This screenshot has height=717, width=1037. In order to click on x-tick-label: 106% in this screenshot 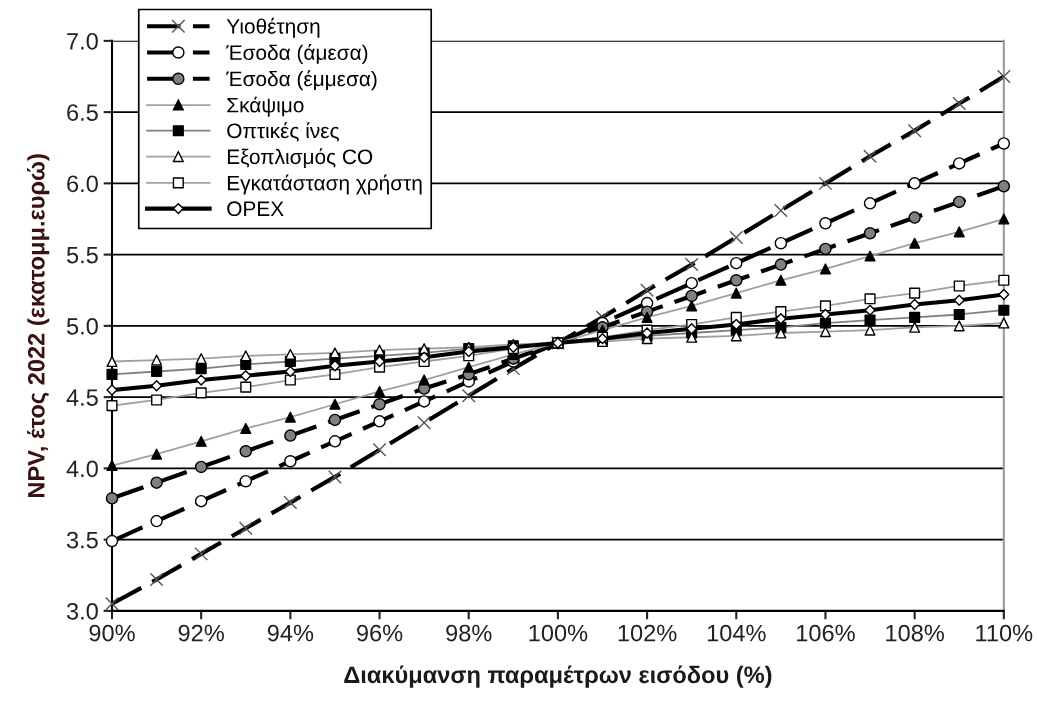, I will do `click(826, 633)`.